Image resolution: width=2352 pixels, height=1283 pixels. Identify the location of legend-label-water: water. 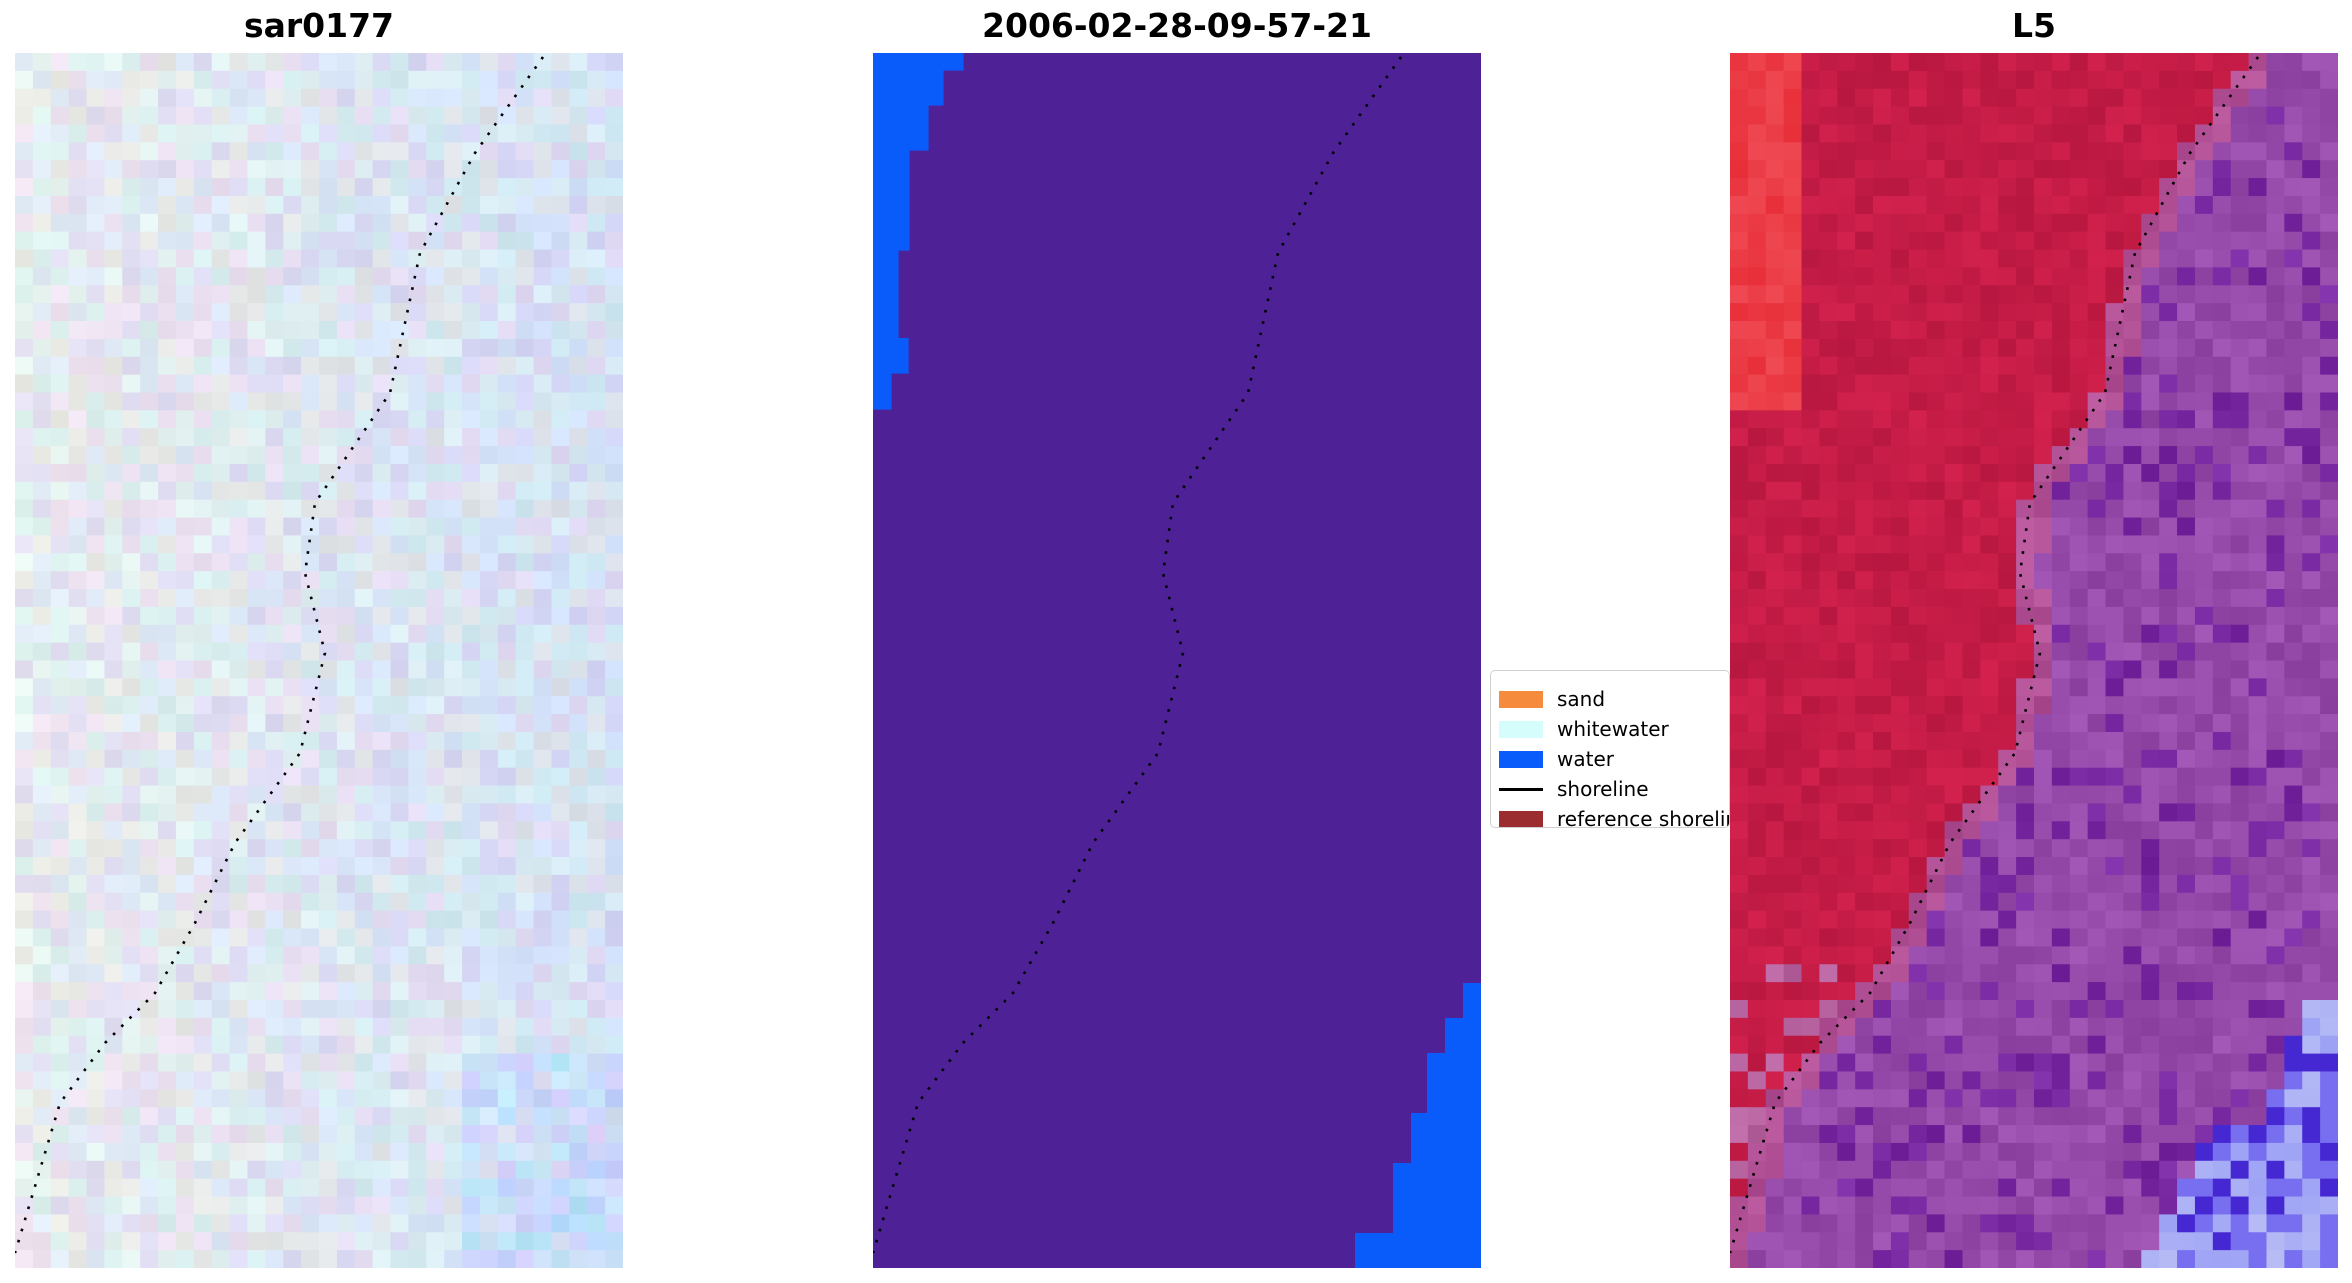
(1585, 759).